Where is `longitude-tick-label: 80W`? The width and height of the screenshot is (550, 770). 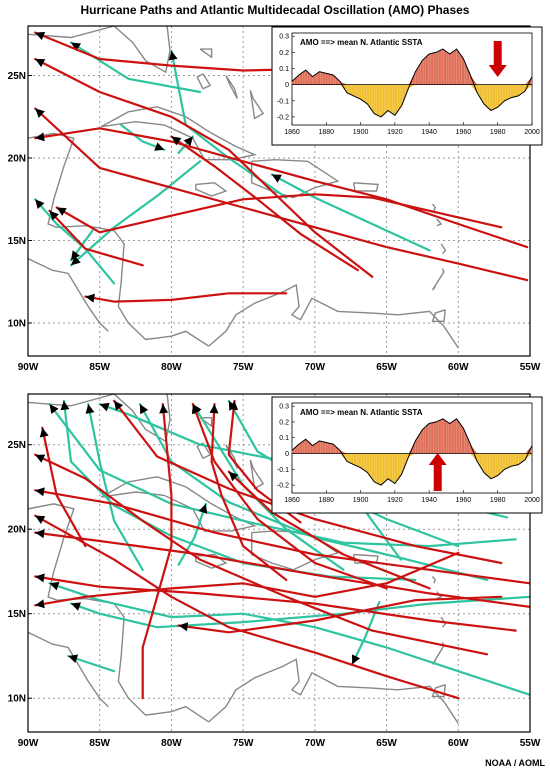
longitude-tick-label: 80W is located at coordinates (171, 743).